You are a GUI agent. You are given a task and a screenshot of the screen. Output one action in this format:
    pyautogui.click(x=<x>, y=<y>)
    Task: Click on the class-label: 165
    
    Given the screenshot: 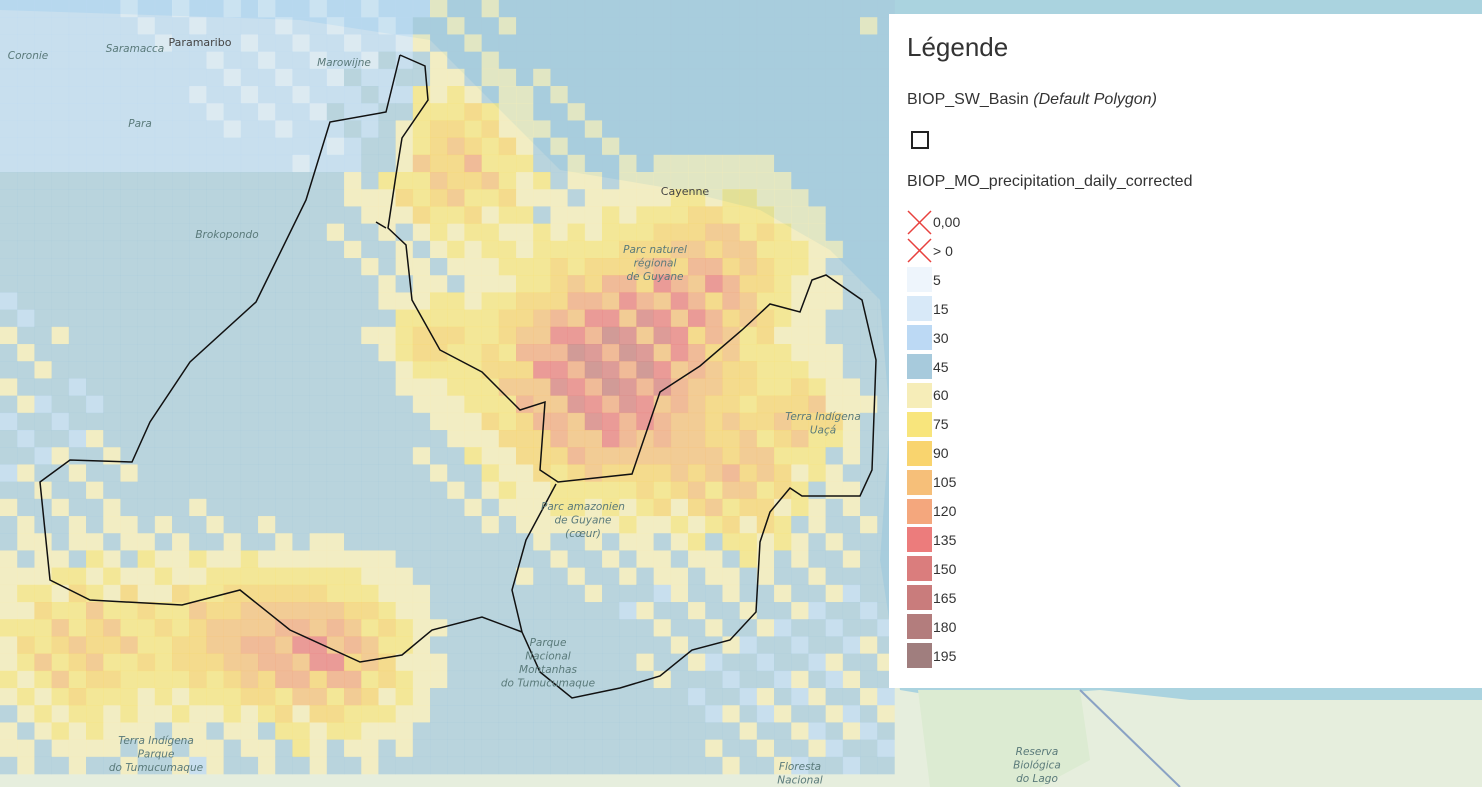 What is the action you would take?
    pyautogui.click(x=945, y=597)
    